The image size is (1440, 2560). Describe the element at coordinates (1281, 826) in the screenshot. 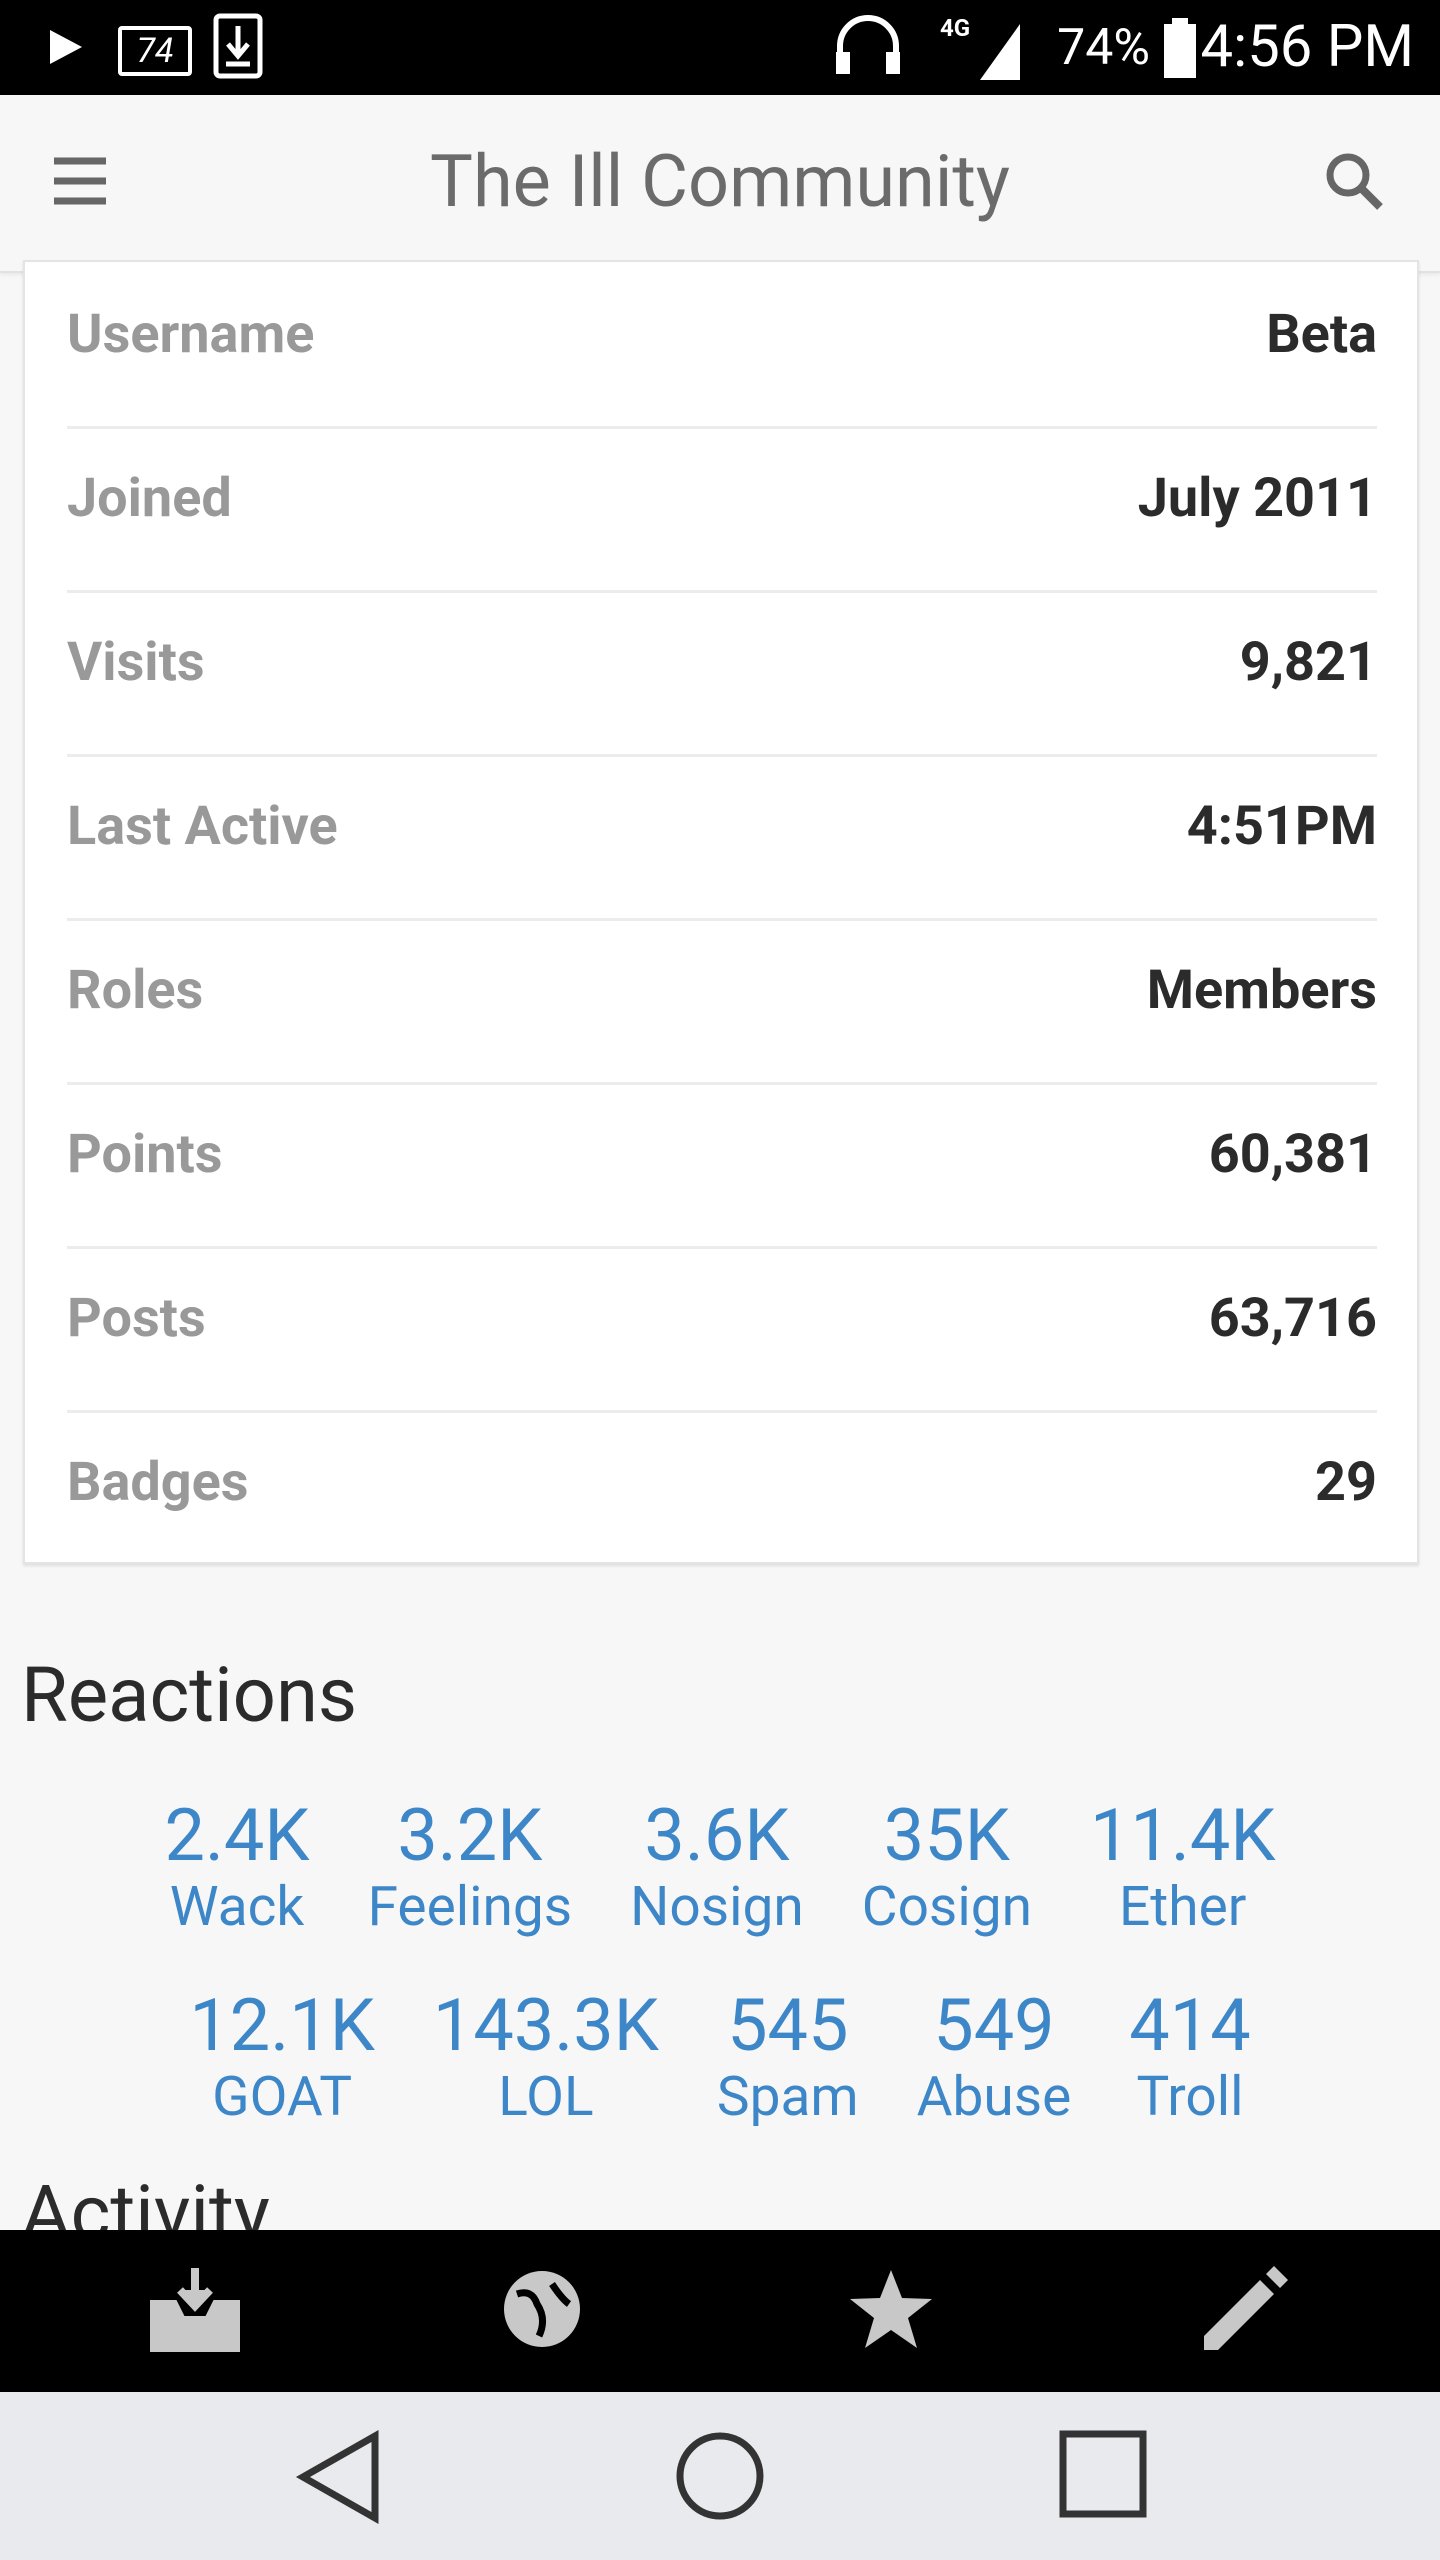

I see `field-value: 4:51PM` at that location.